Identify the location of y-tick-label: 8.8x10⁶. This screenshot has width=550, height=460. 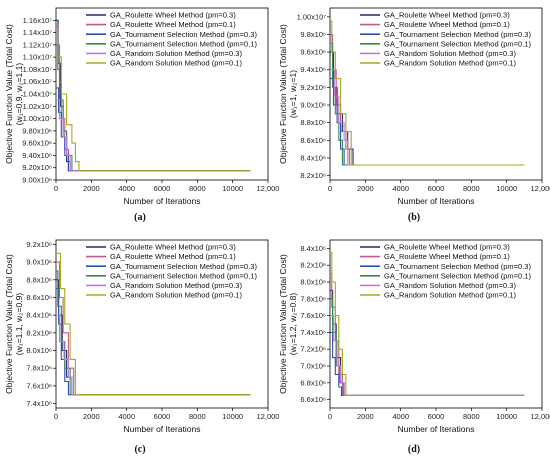
(39, 279).